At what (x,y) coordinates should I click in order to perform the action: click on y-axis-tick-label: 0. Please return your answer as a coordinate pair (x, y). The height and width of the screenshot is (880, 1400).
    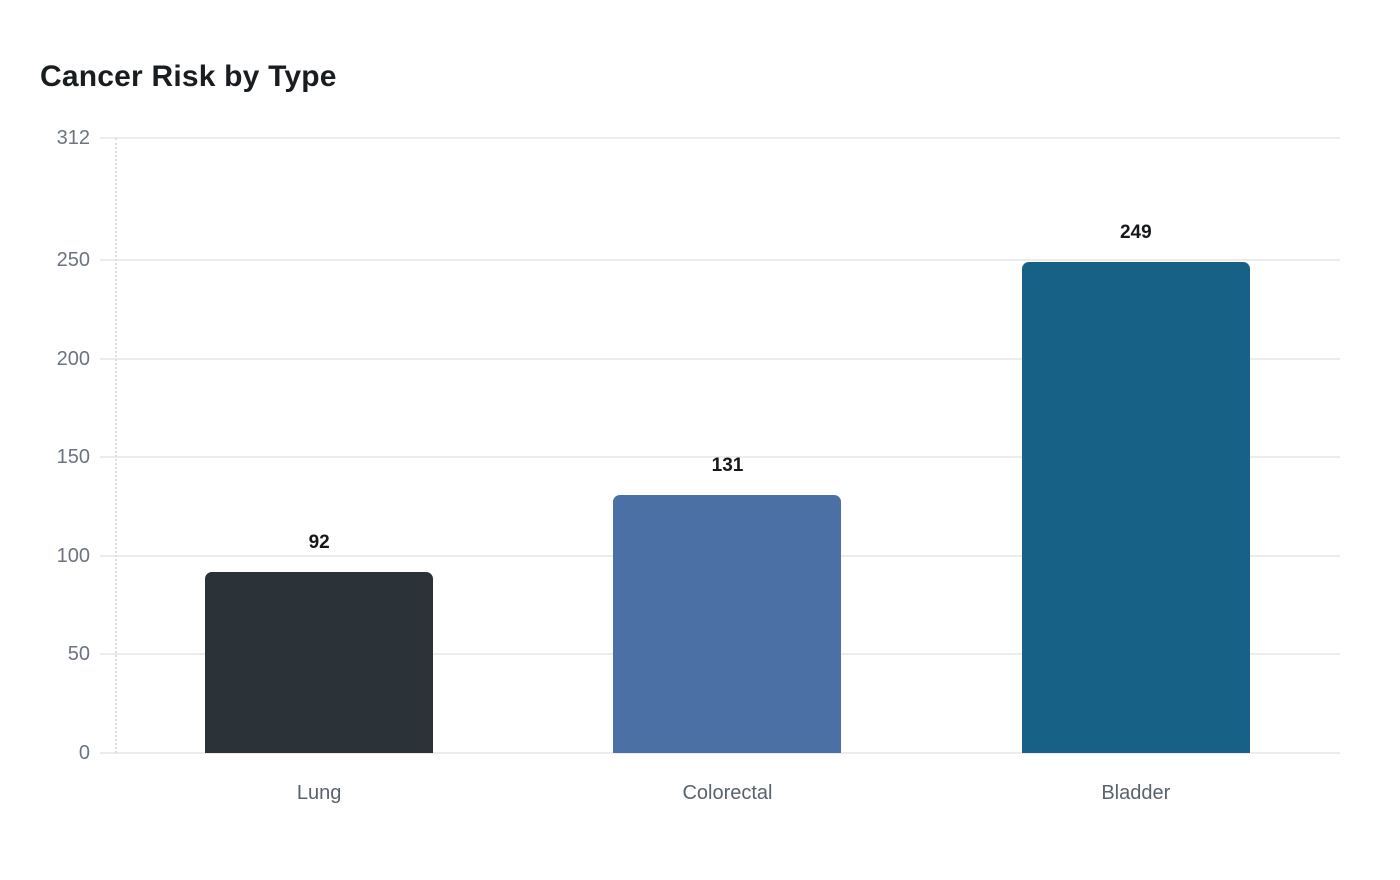
    Looking at the image, I should click on (84, 753).